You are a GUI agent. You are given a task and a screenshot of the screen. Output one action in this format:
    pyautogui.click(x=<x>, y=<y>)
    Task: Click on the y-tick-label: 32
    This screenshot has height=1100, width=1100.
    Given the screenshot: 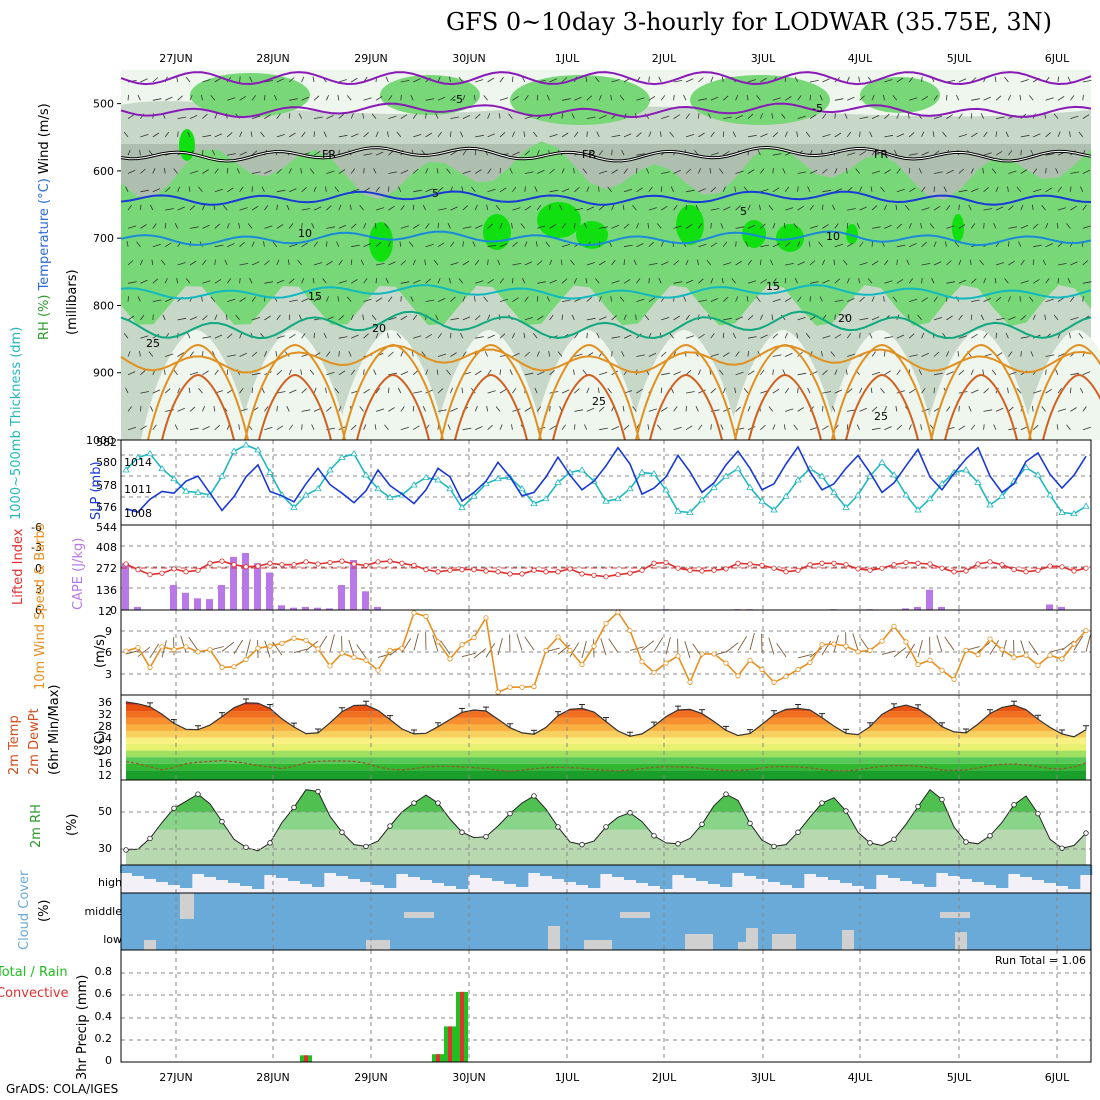 What is the action you would take?
    pyautogui.click(x=105, y=714)
    